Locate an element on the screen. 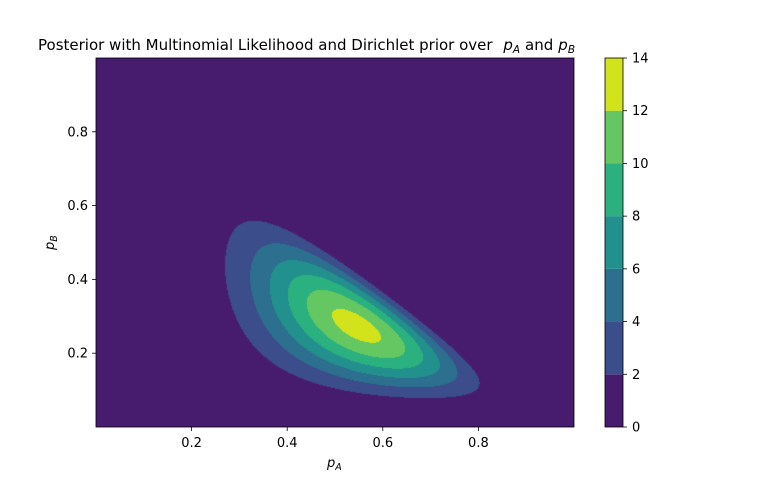 The height and width of the screenshot is (480, 771). colorbar-tick-label: 6 is located at coordinates (636, 269).